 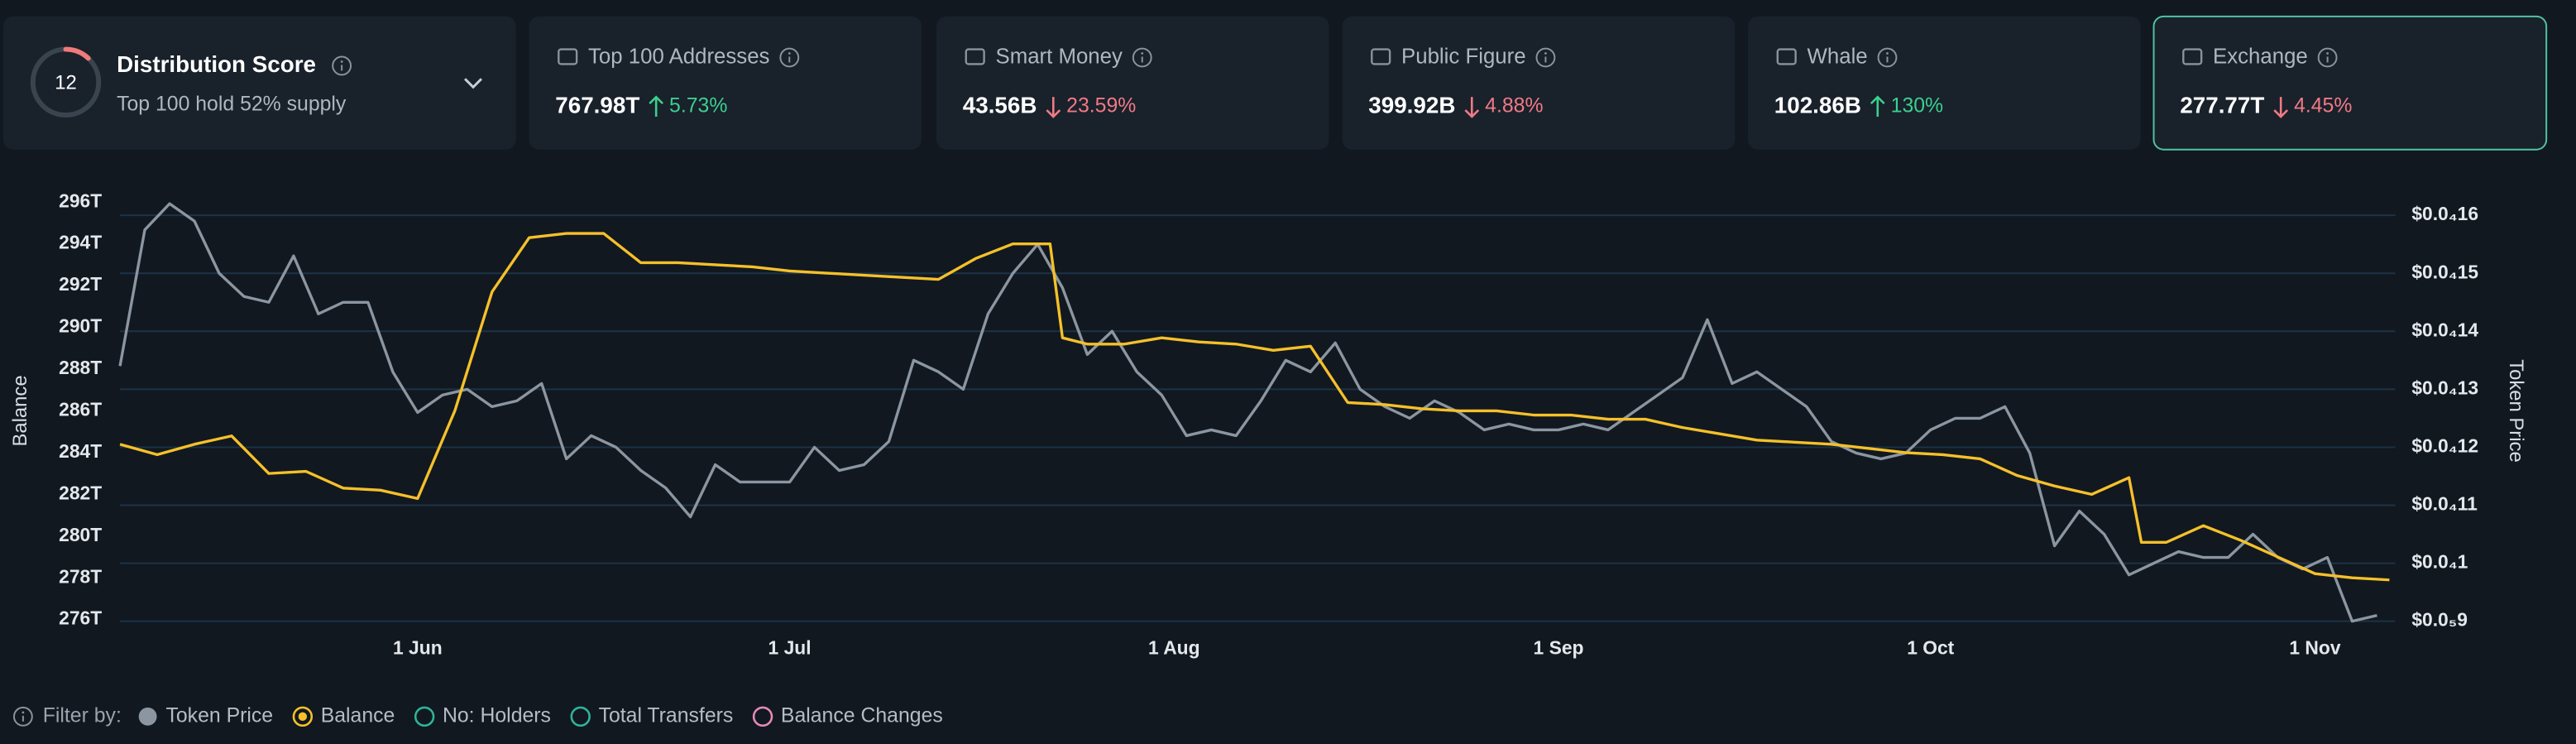 I want to click on distribution-subtitle: Top 100 hold 52% supply, so click(x=232, y=105).